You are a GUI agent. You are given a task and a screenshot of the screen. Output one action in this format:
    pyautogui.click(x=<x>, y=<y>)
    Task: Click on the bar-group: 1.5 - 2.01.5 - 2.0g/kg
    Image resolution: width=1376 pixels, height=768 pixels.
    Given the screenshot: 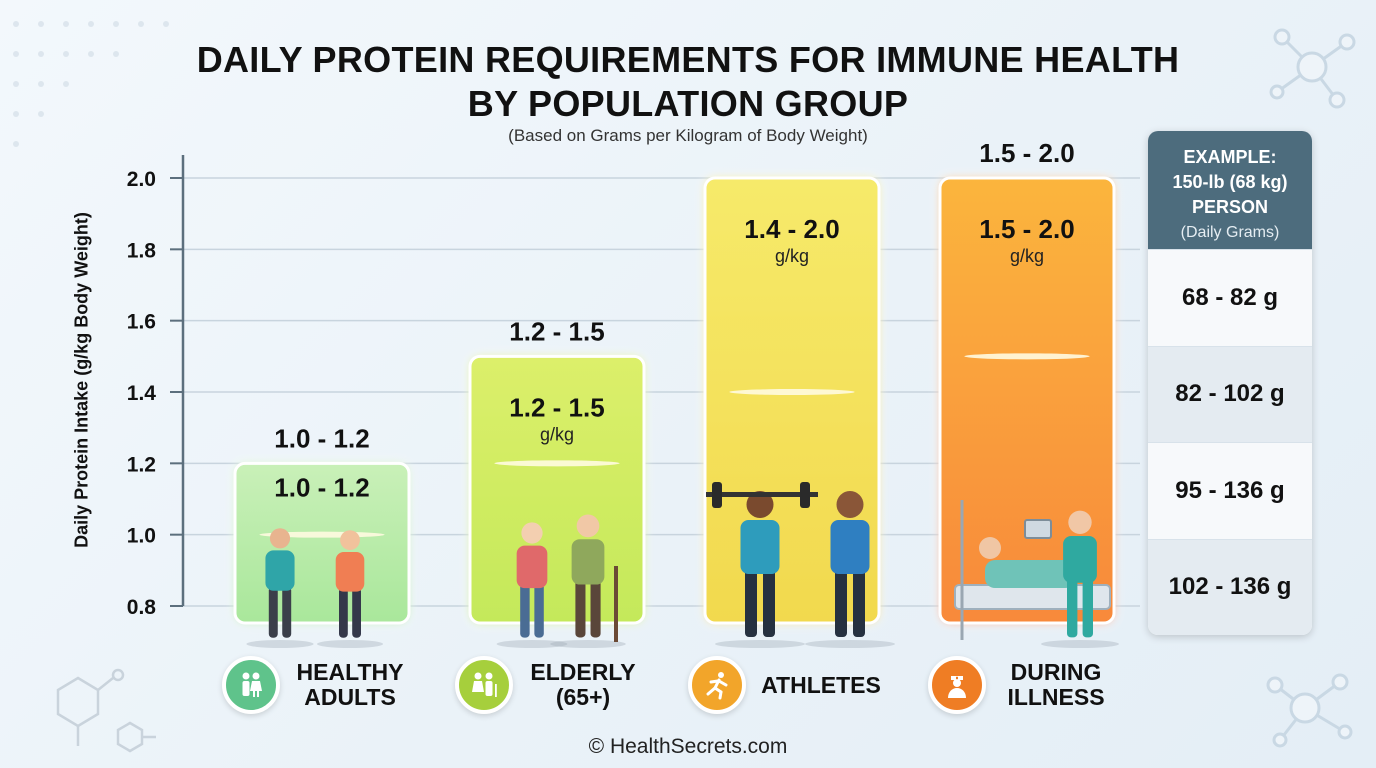 What is the action you would take?
    pyautogui.click(x=1027, y=381)
    